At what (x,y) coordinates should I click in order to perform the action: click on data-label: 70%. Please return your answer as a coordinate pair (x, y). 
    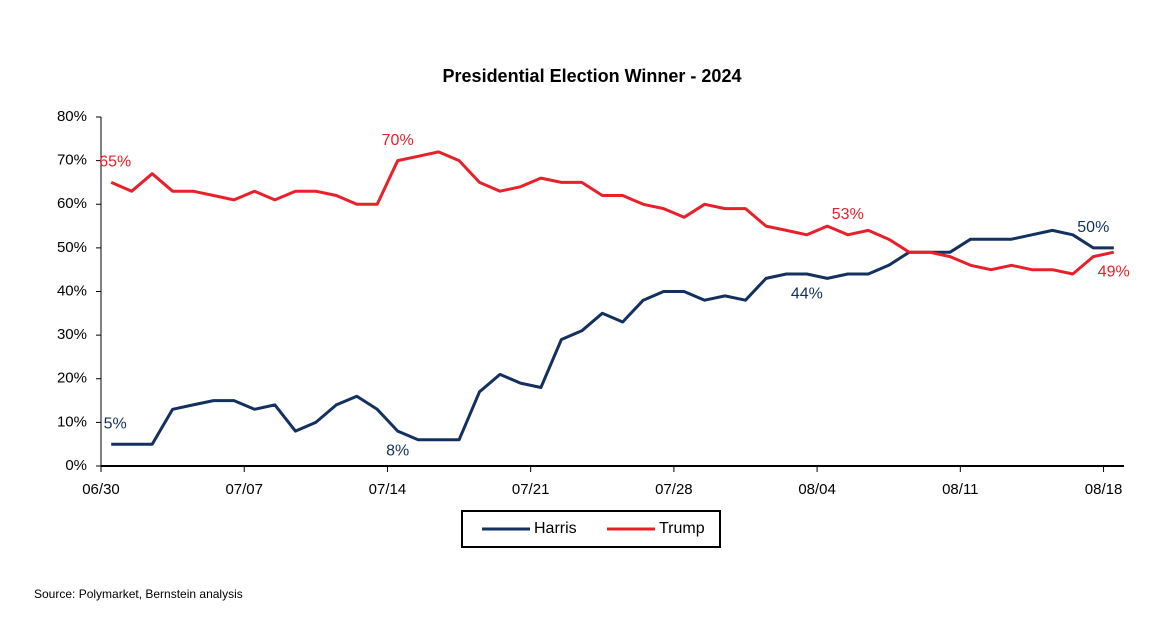
    Looking at the image, I should click on (398, 140).